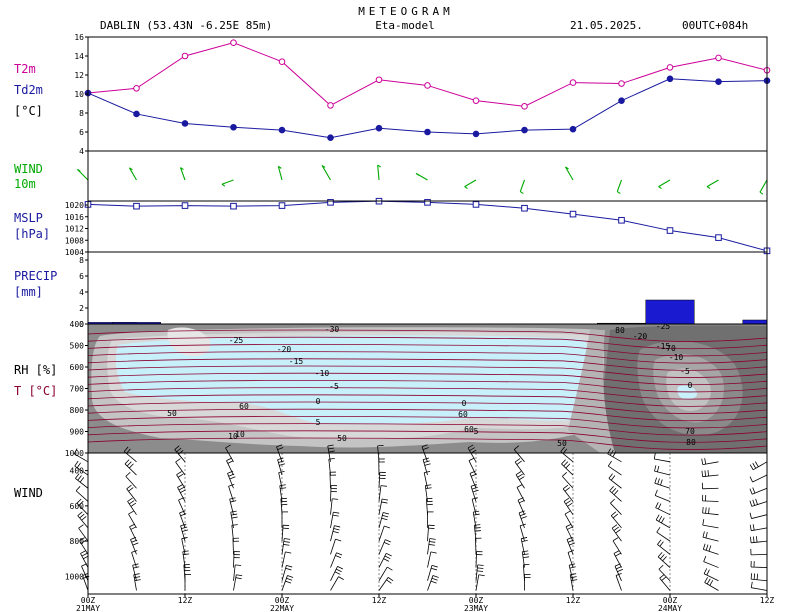 This screenshot has width=792, height=612. Describe the element at coordinates (35, 276) in the screenshot. I see `precip-label: PRECIP` at that location.